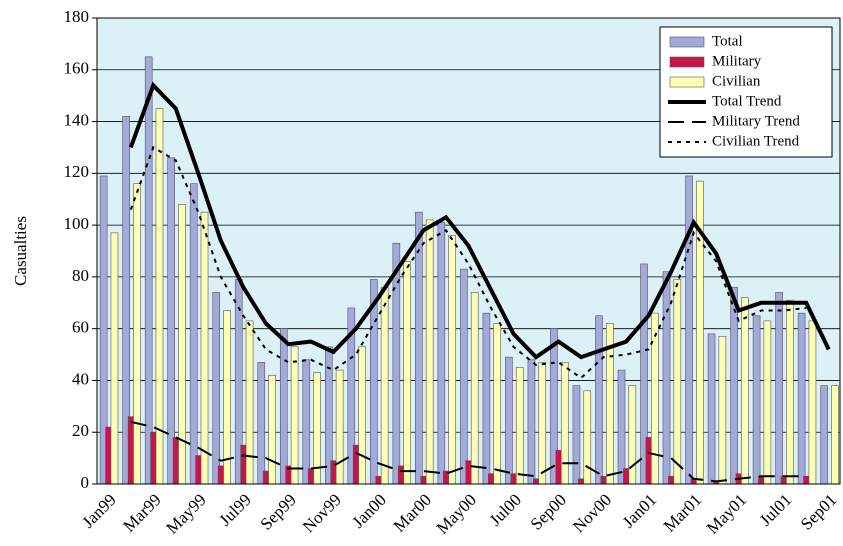 This screenshot has height=546, width=843. Describe the element at coordinates (80, 275) in the screenshot. I see `y-tick-label: 80` at that location.